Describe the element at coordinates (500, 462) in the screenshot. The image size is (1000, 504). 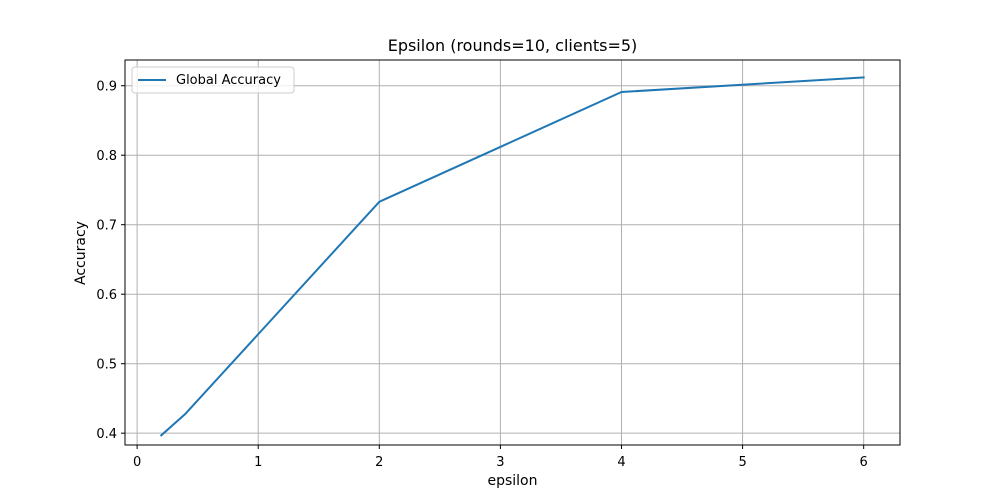
I see `x-tick-label: 3` at that location.